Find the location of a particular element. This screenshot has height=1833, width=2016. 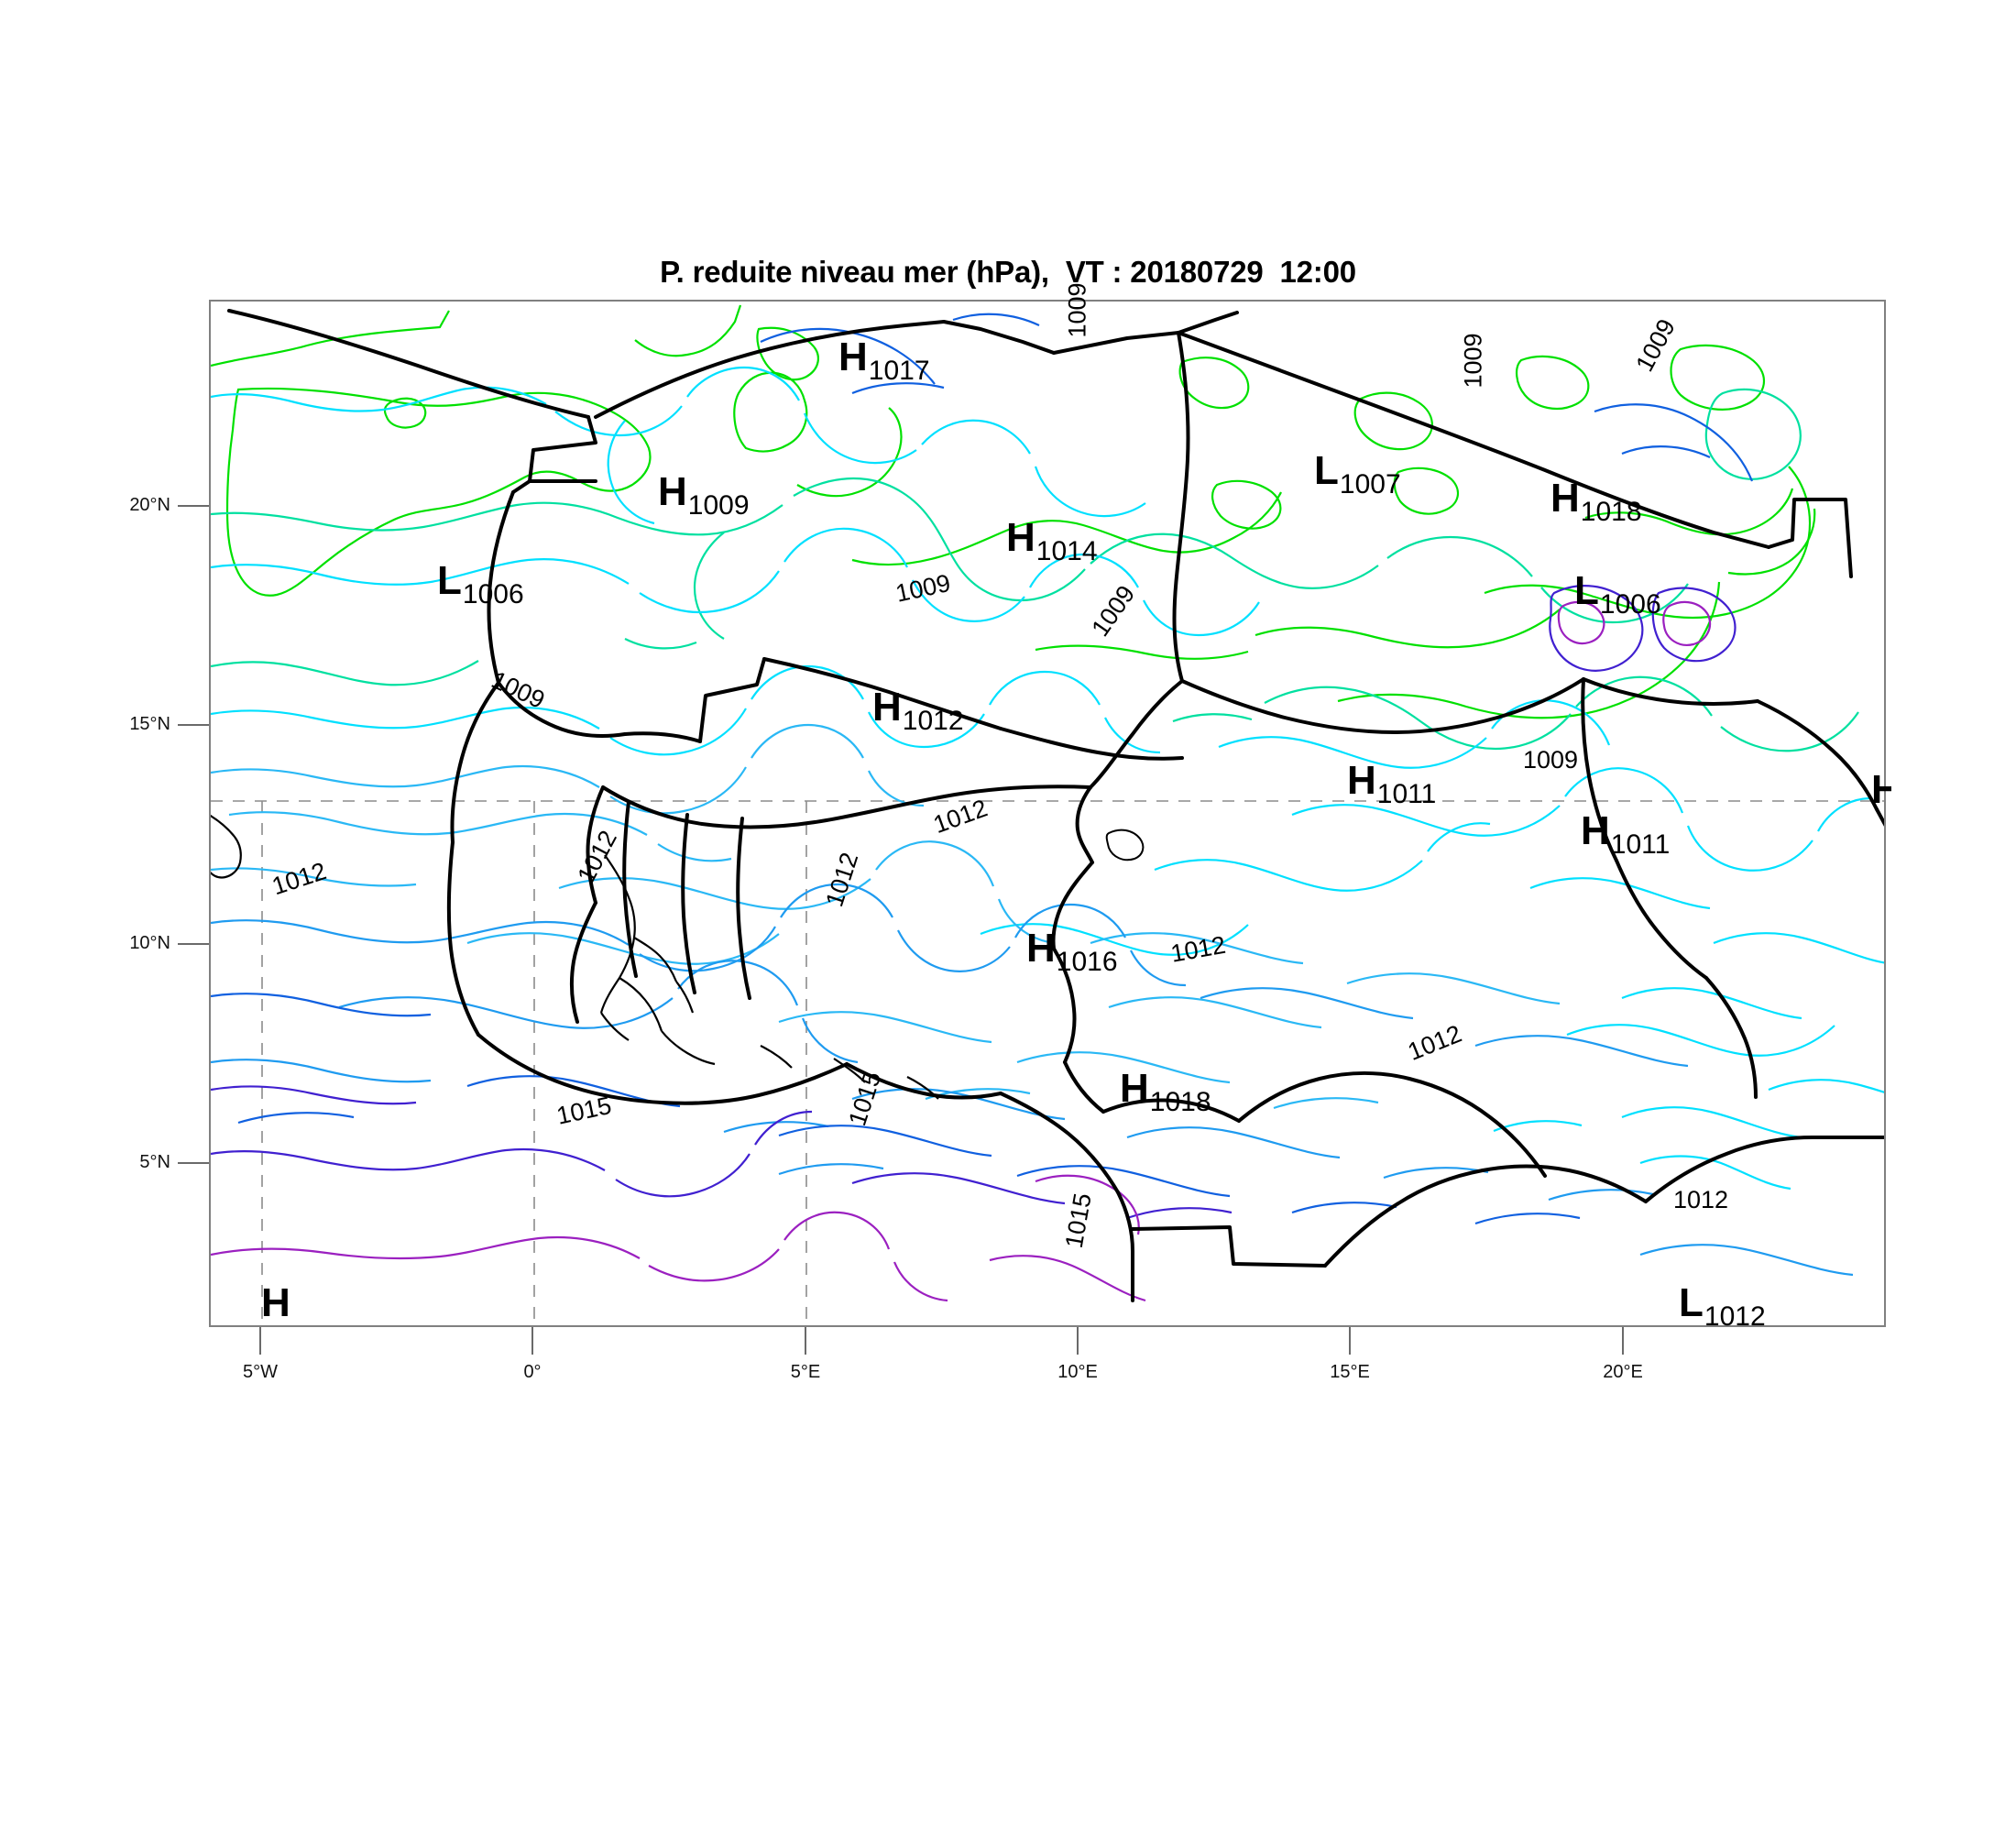

pressure-center-h-1014: H1014 is located at coordinates (1052, 541).